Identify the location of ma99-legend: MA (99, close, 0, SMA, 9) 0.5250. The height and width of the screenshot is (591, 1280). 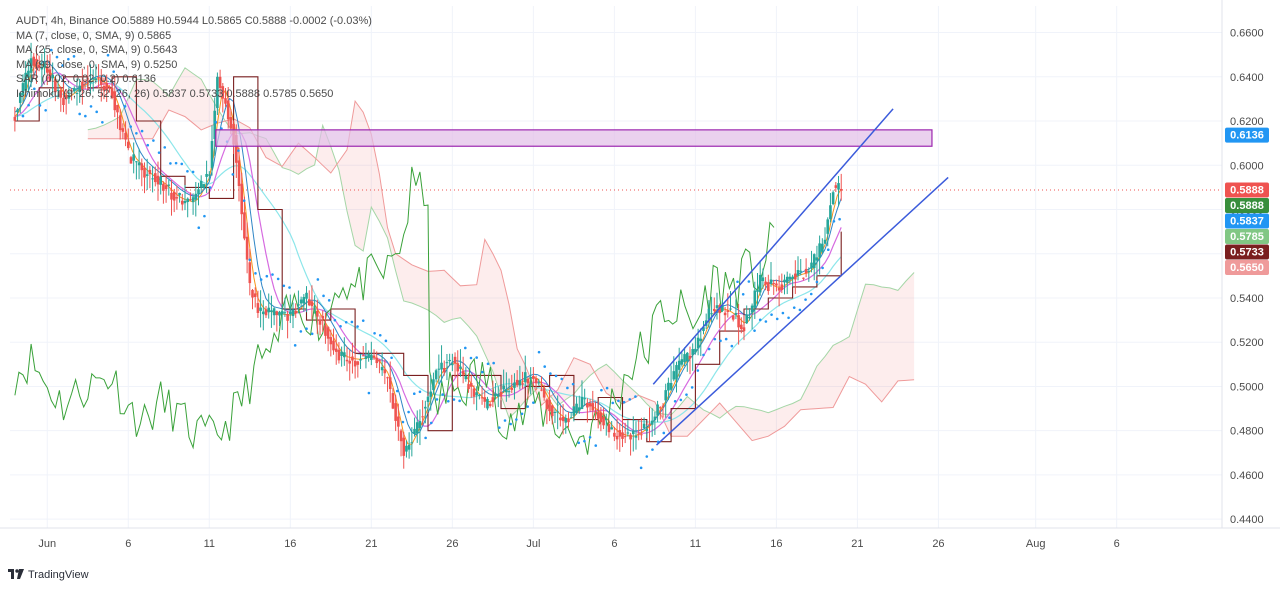
(97, 64).